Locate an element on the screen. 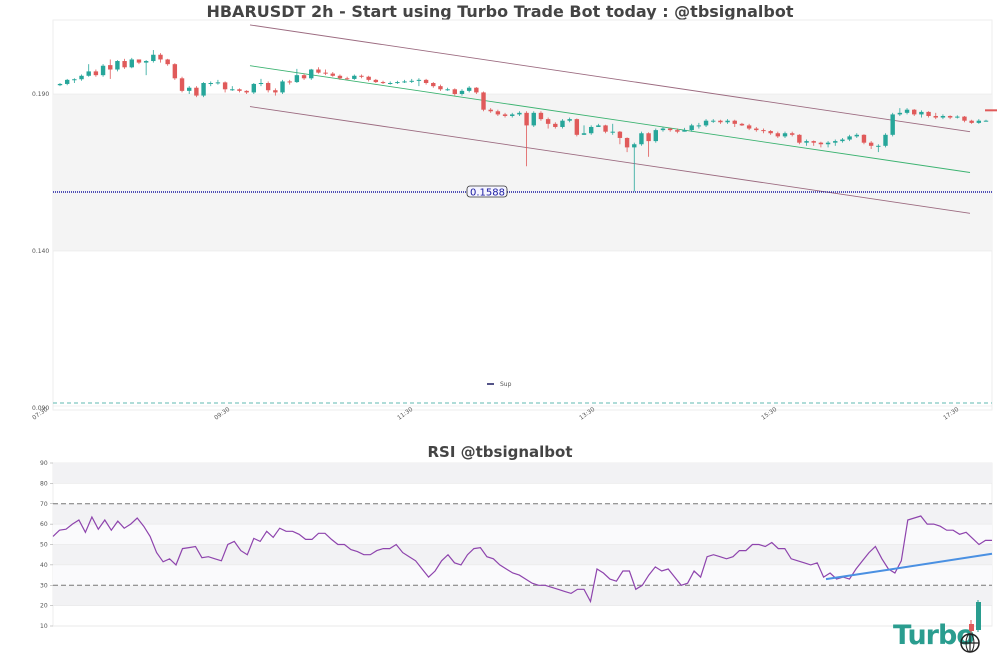 The width and height of the screenshot is (1000, 667). y-tick-label: 0.140 is located at coordinates (40, 251).